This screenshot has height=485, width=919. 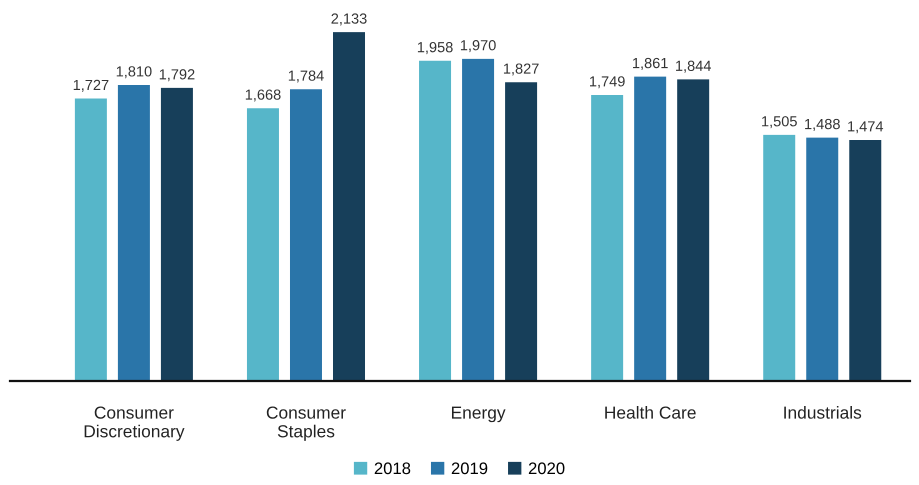 What do you see at coordinates (306, 423) in the screenshot?
I see `x-tick-label: Consumer Staples` at bounding box center [306, 423].